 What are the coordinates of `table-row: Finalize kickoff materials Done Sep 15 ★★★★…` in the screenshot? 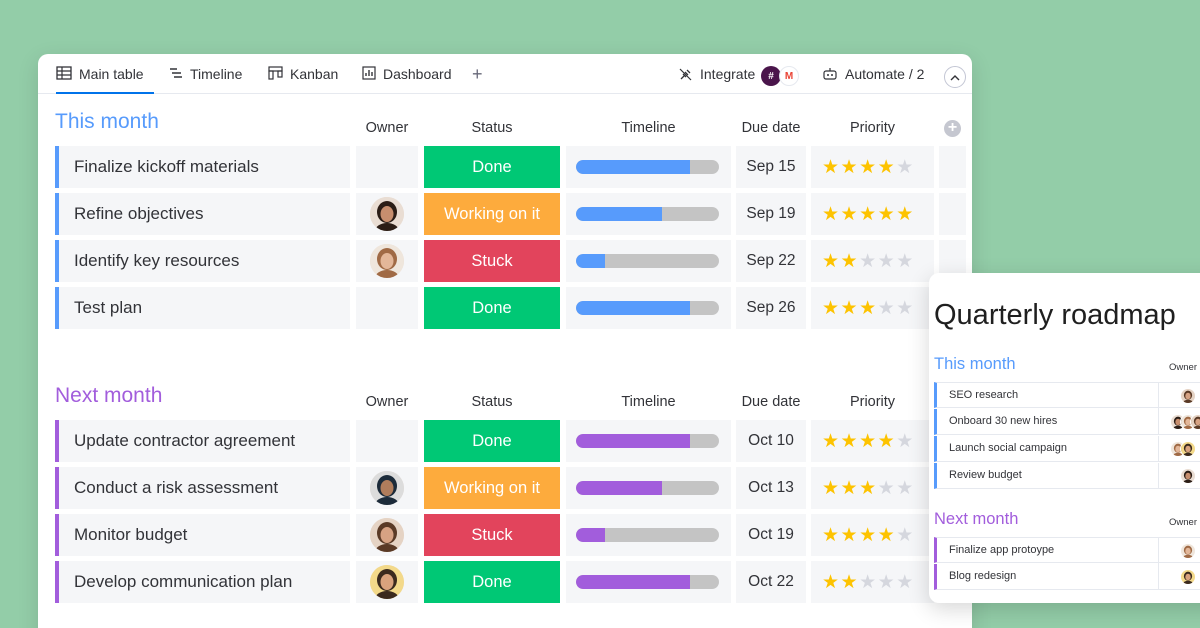 It's located at (510, 167).